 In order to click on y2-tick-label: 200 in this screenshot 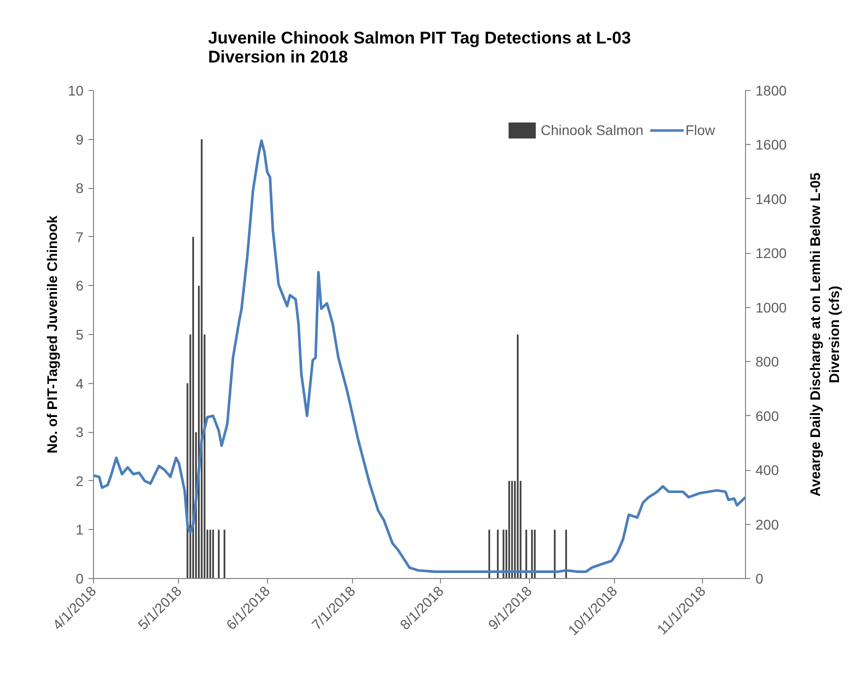, I will do `click(768, 524)`.